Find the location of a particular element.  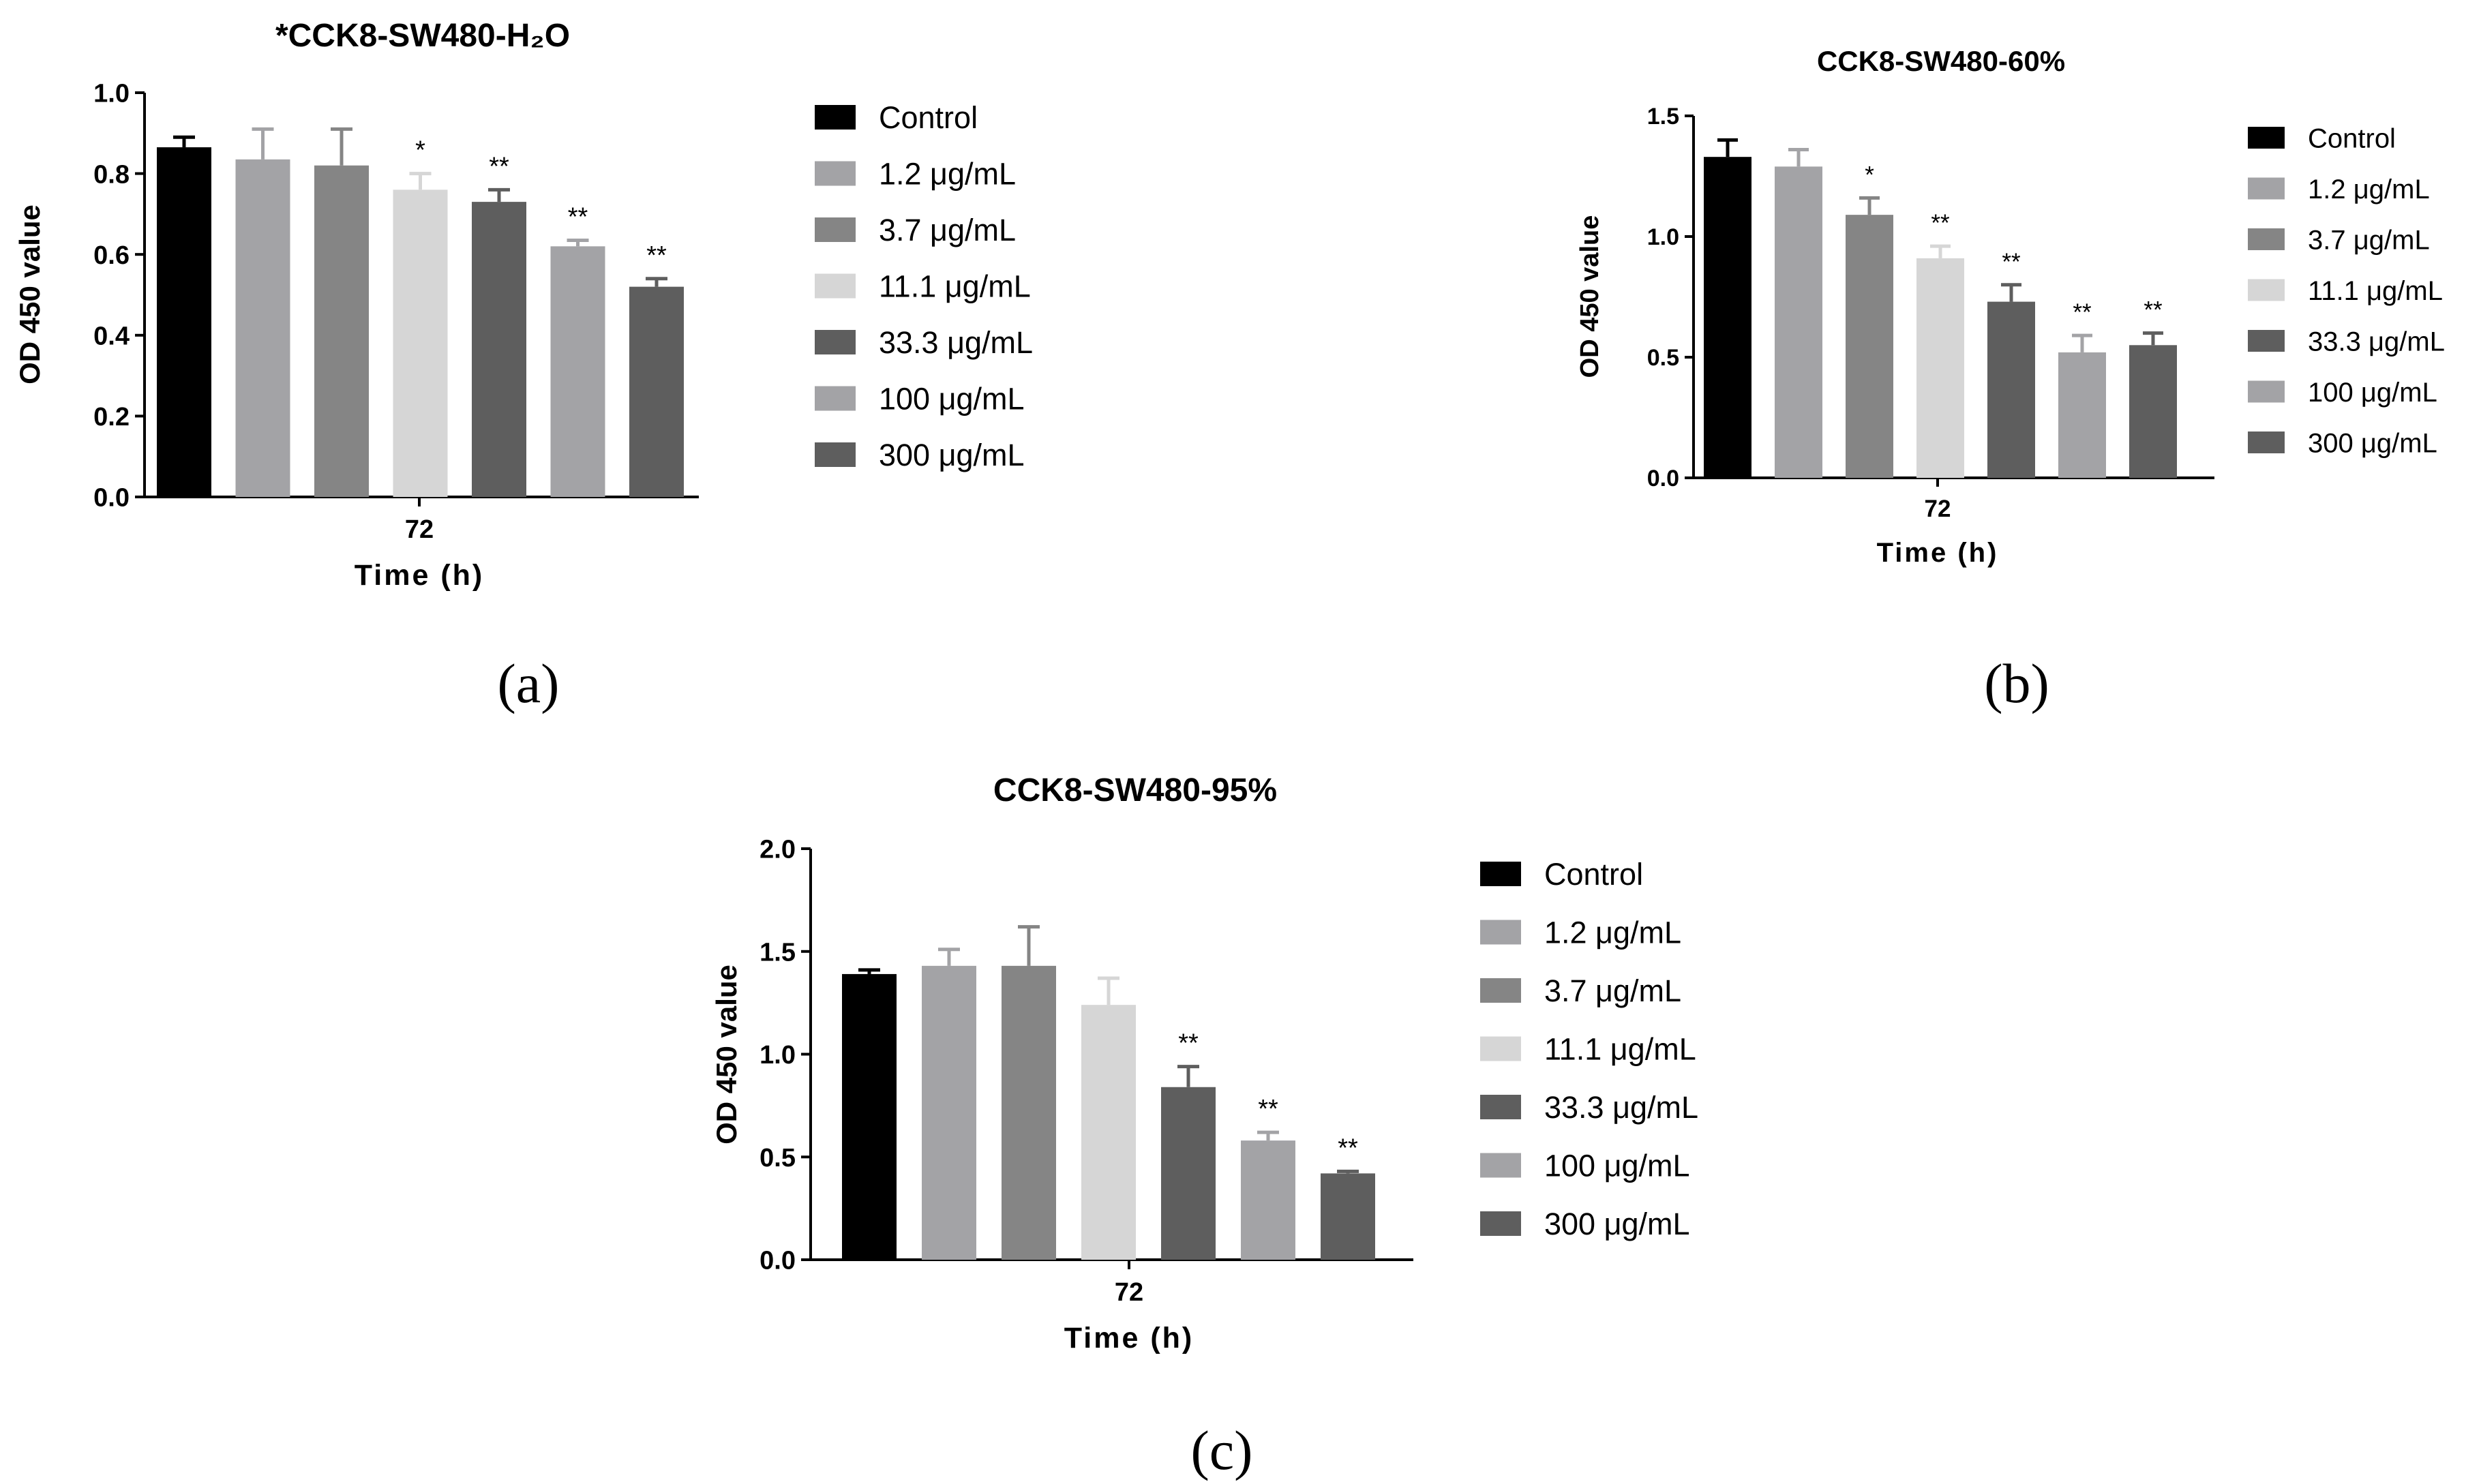

y-tick-label: 1.5 is located at coordinates (778, 952).